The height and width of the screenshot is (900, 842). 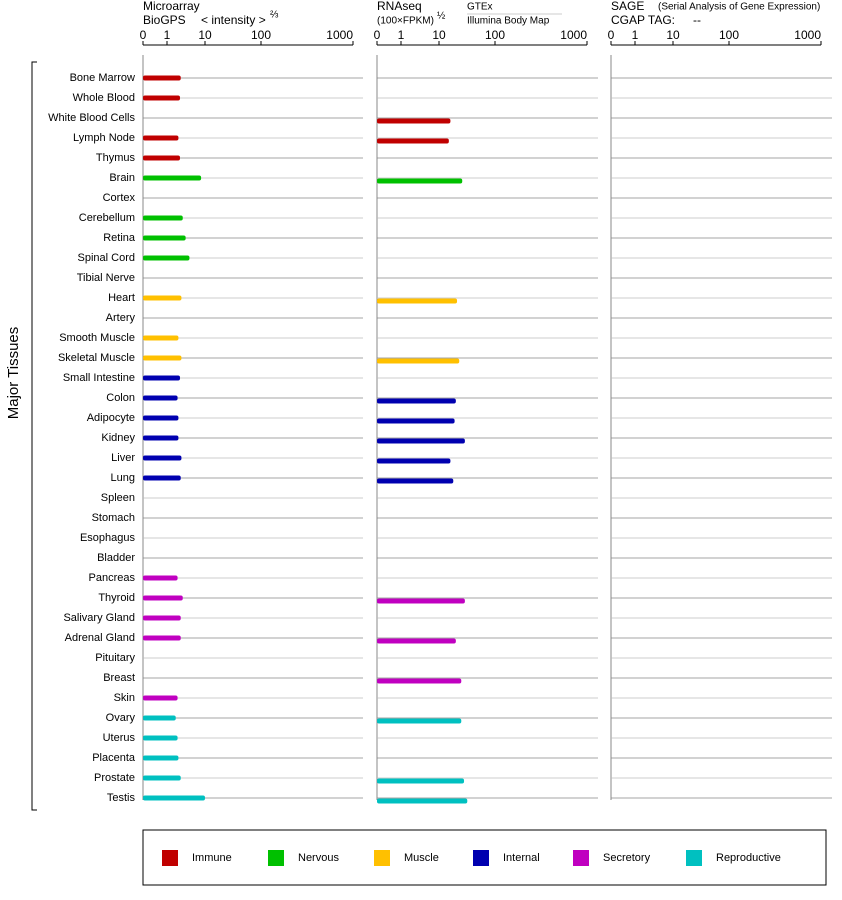 What do you see at coordinates (212, 858) in the screenshot?
I see `legend-label: Immune` at bounding box center [212, 858].